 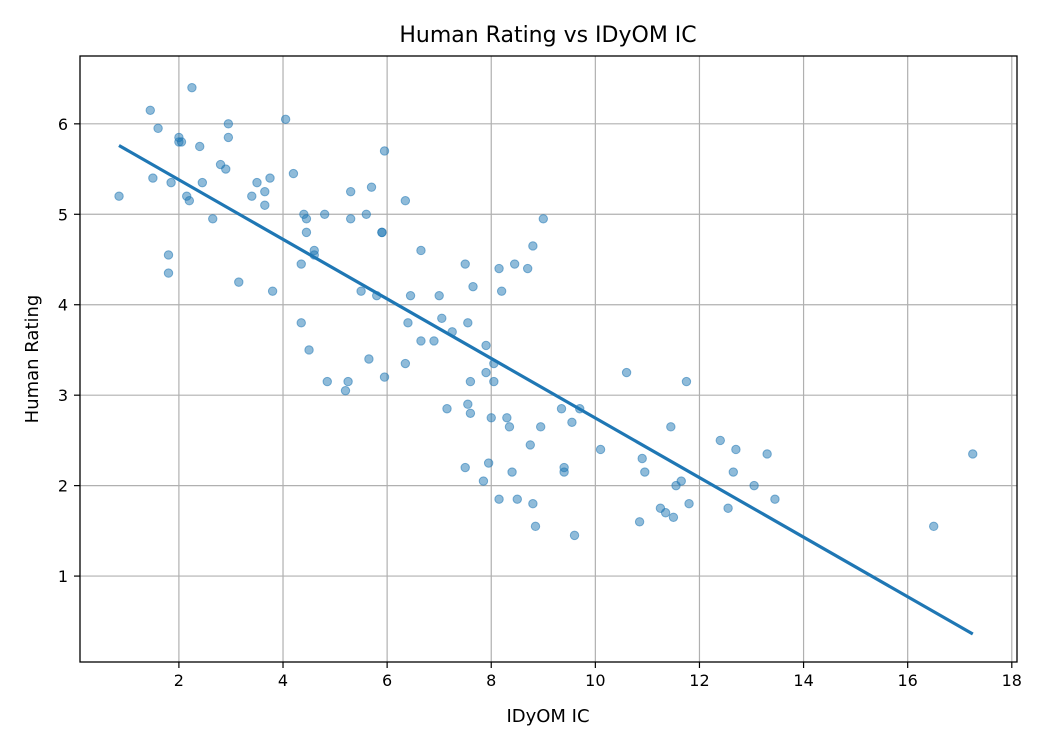 What do you see at coordinates (179, 680) in the screenshot?
I see `x-tick-label: 2` at bounding box center [179, 680].